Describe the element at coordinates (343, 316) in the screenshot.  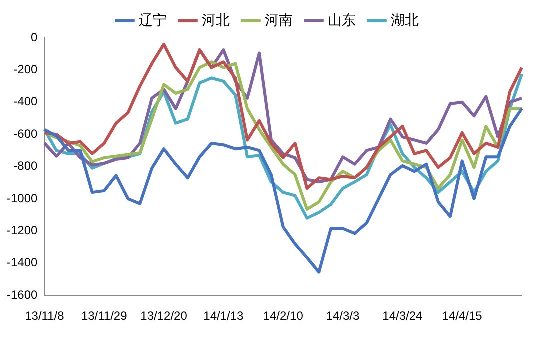
I see `x-tick-label: 14/3/3` at that location.